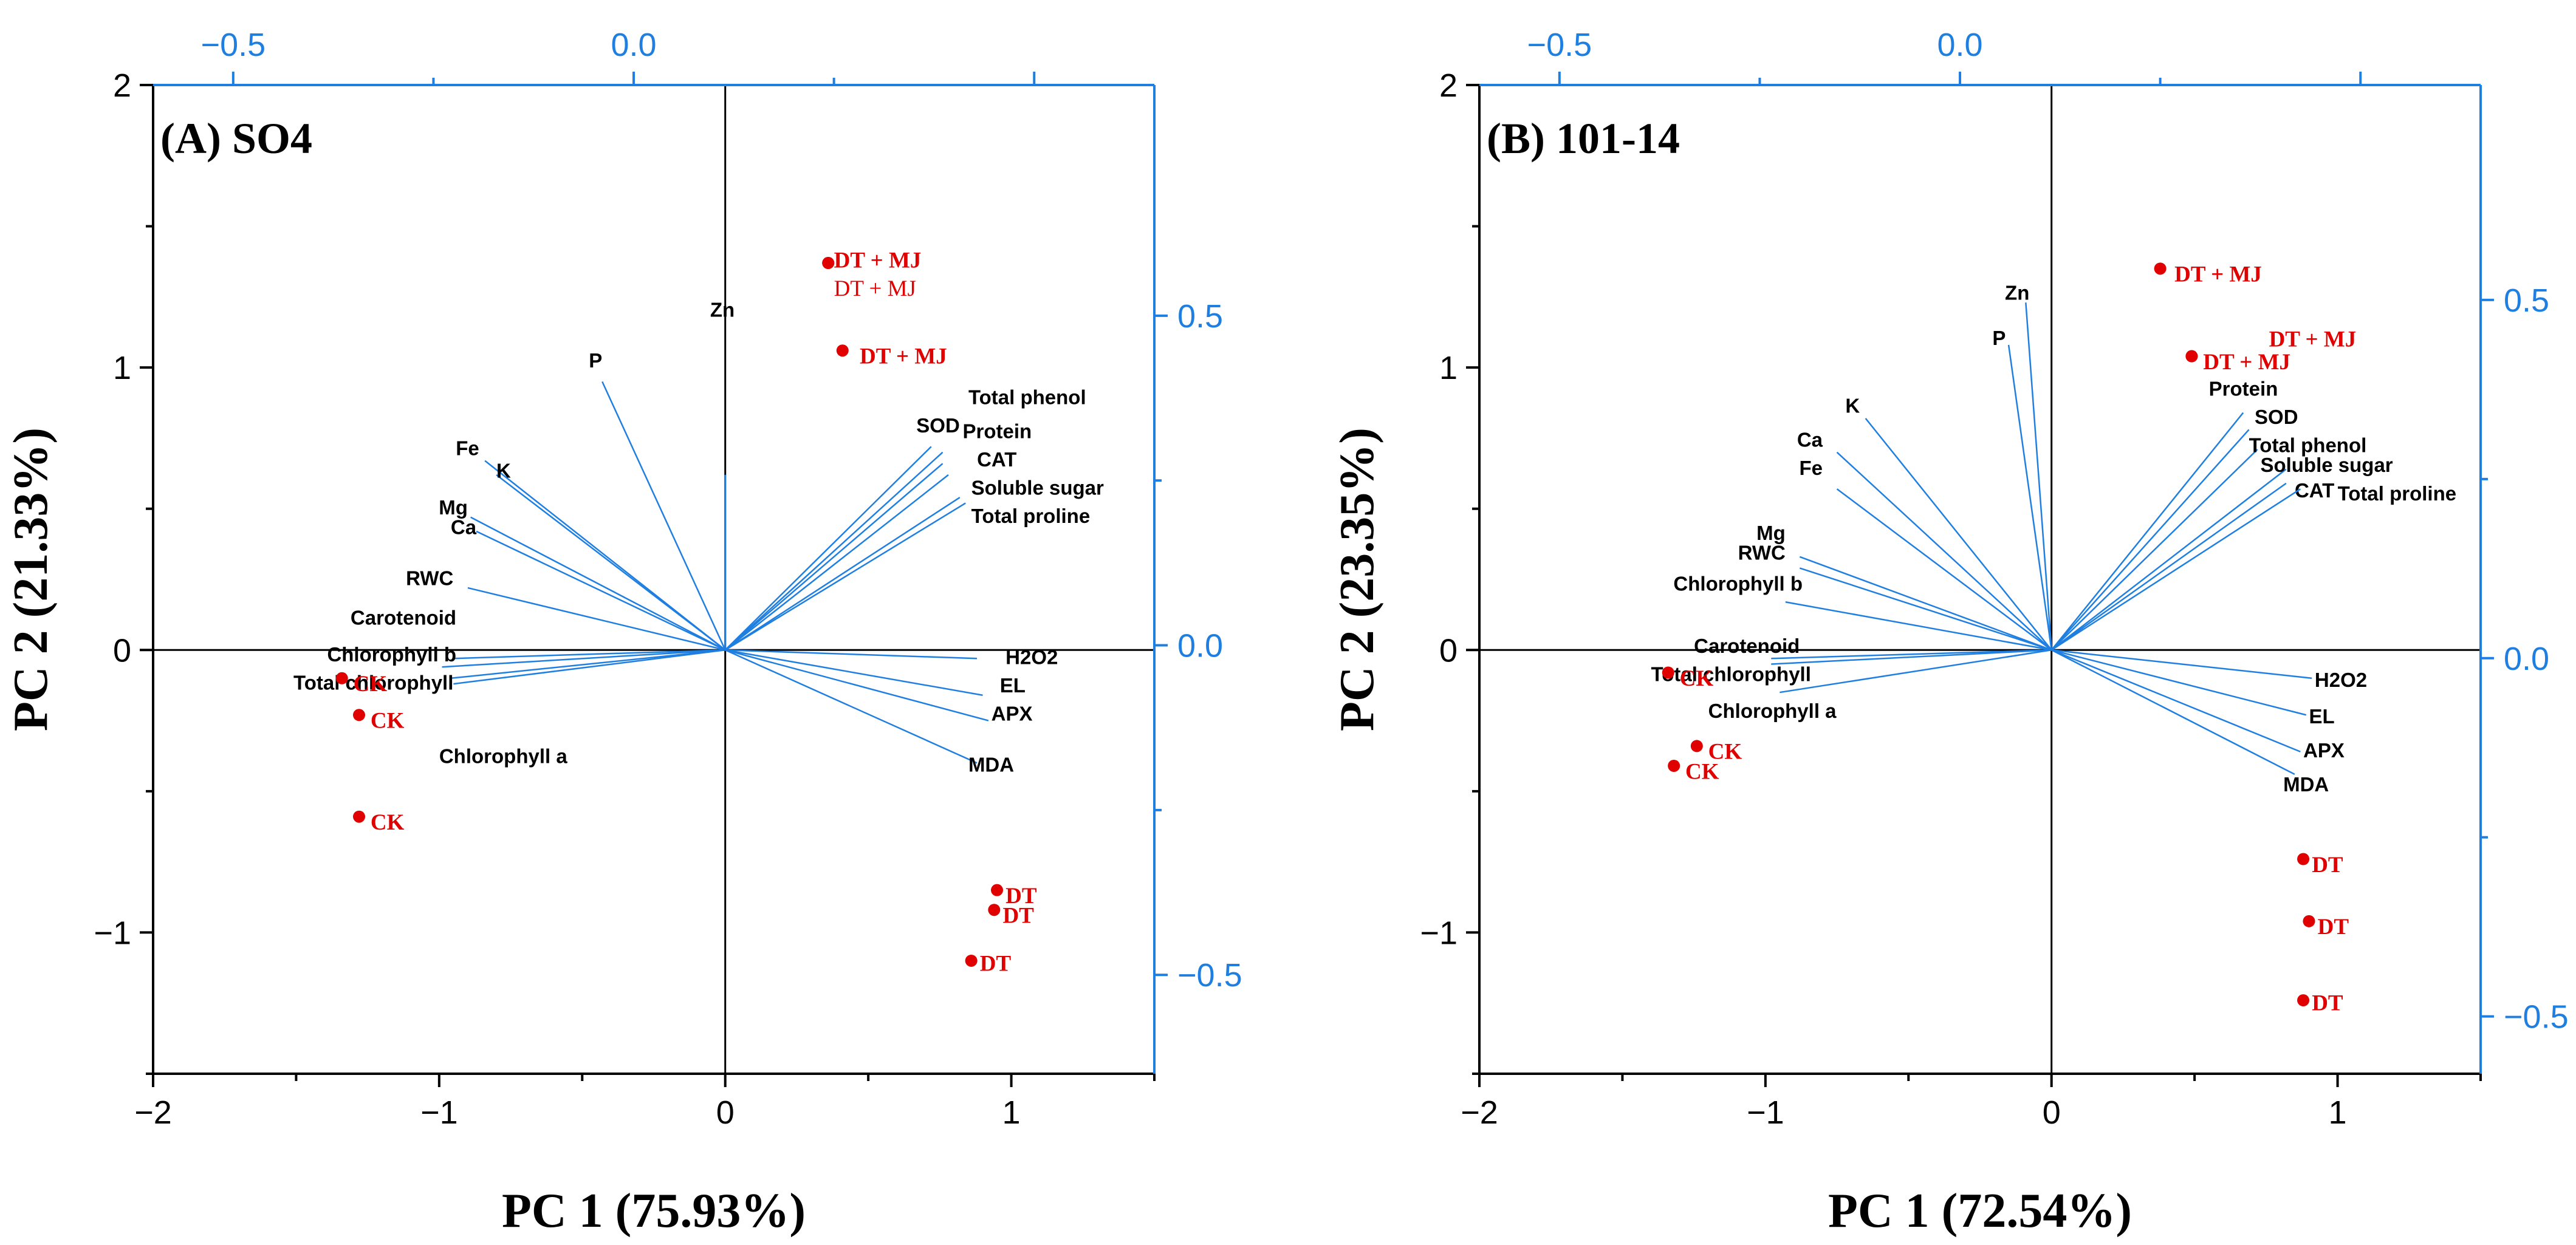 This screenshot has width=2576, height=1245. Describe the element at coordinates (2341, 680) in the screenshot. I see `loading-label: H2O2` at that location.